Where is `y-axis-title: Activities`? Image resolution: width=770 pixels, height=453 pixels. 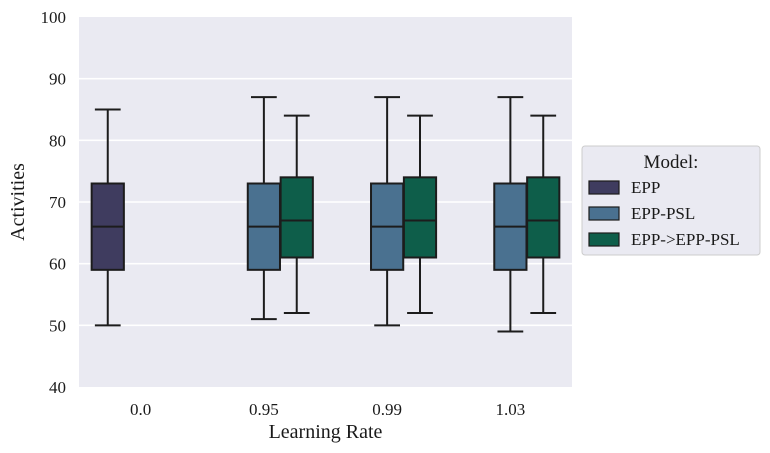
y-axis-title: Activities is located at coordinates (18, 202).